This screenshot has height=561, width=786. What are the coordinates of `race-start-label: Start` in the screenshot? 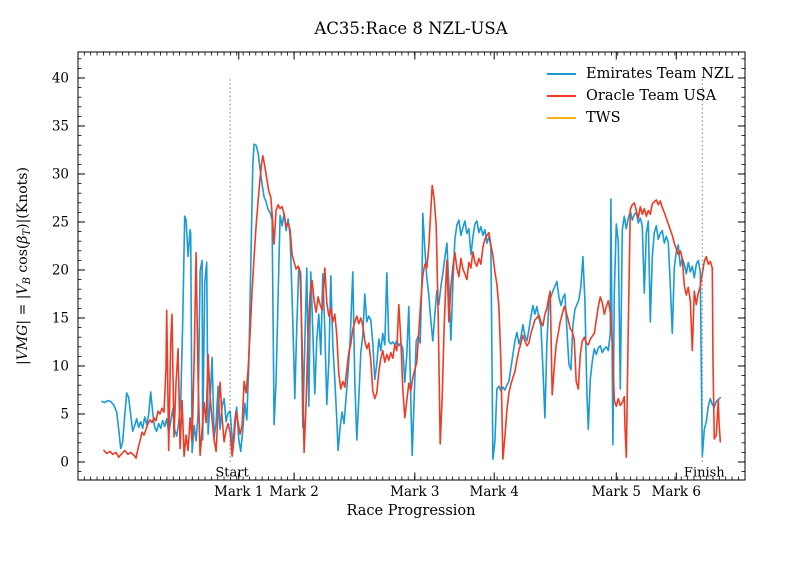 It's located at (232, 473).